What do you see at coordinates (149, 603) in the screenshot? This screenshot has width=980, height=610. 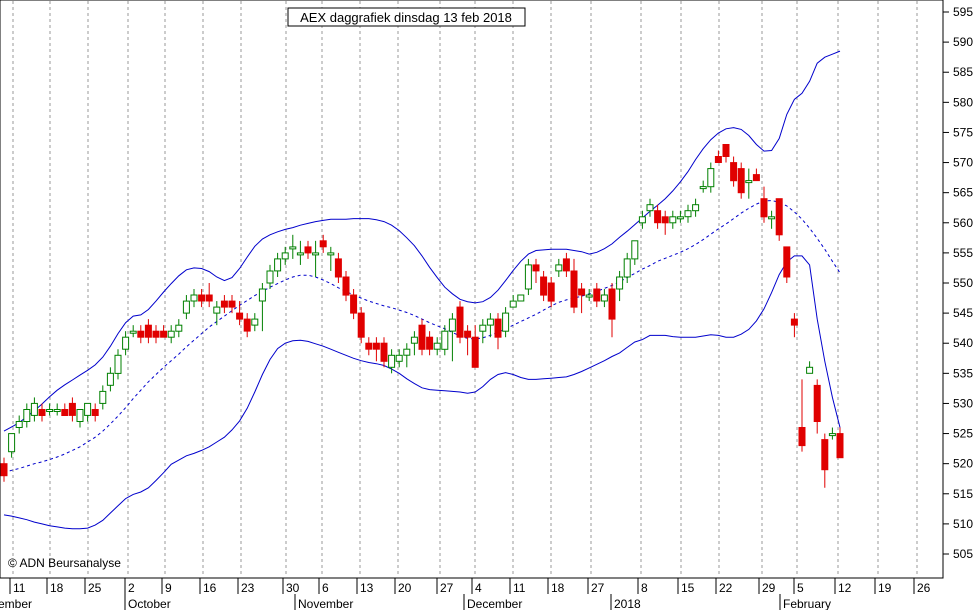 I see `month-label: October` at bounding box center [149, 603].